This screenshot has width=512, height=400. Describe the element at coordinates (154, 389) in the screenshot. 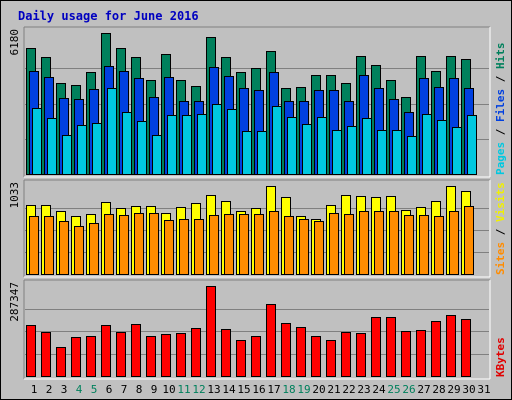

I see `day-label: 9` at that location.